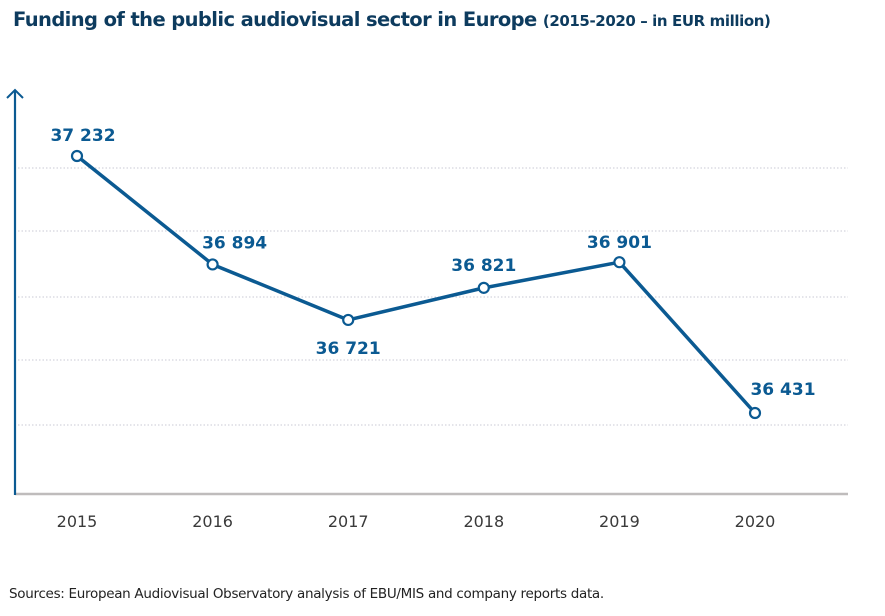  Describe the element at coordinates (619, 243) in the screenshot. I see `data-label: 36 901` at that location.